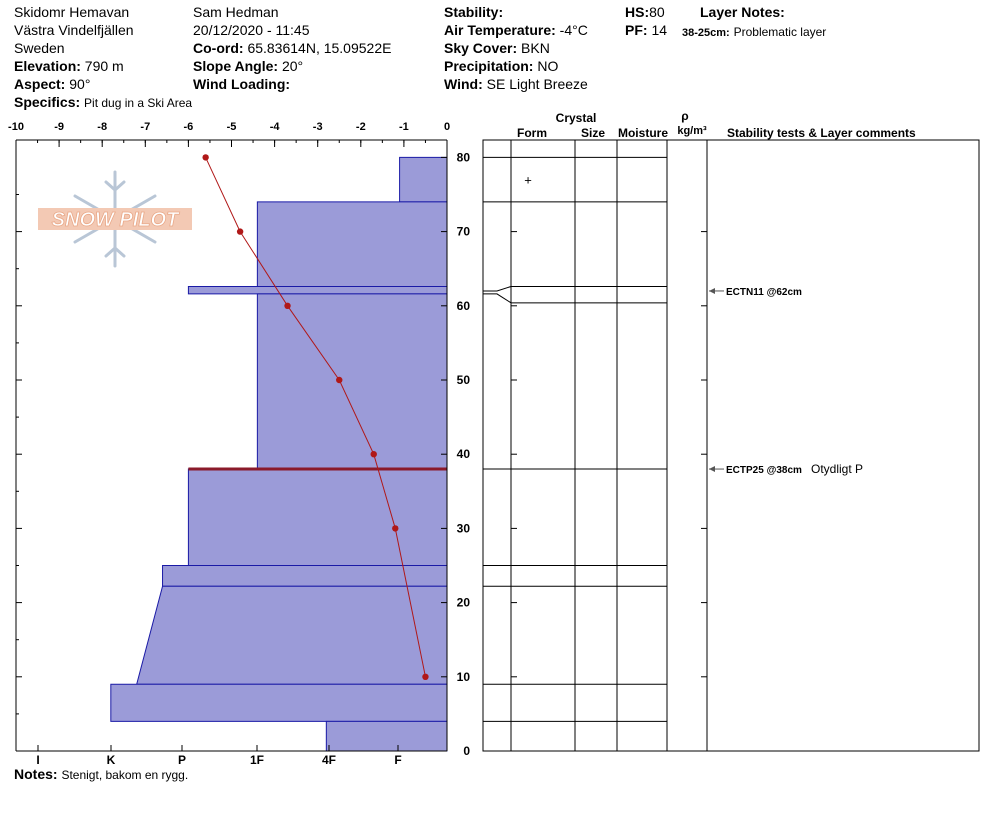  I want to click on depth-tick-label: 10, so click(464, 677).